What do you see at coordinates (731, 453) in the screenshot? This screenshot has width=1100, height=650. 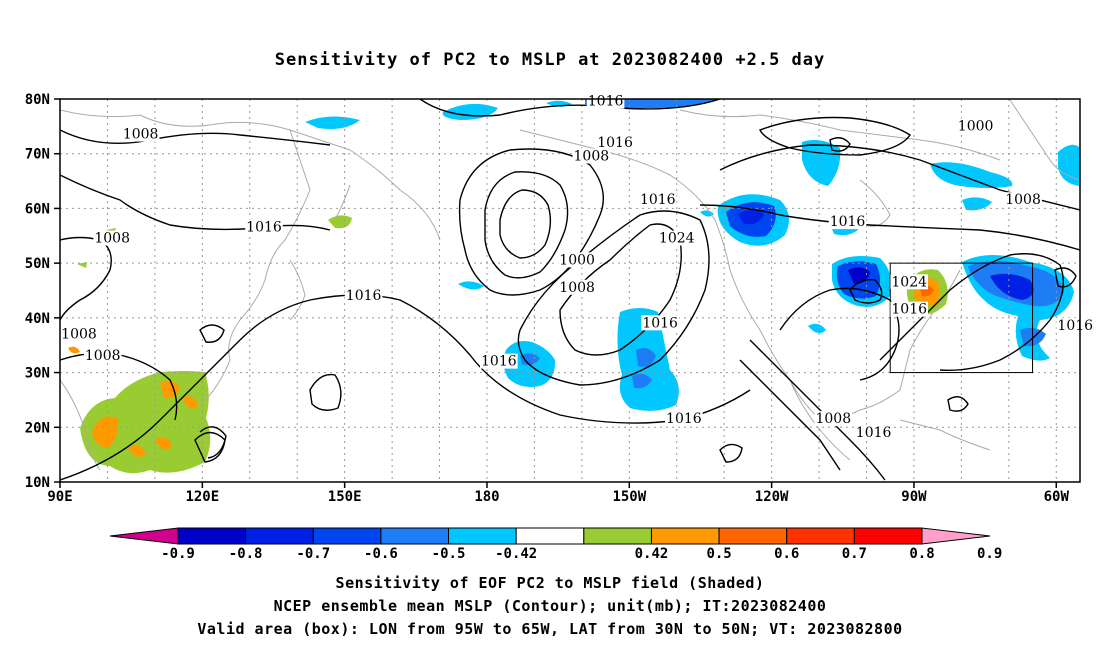 I see `contour-1016-ring` at bounding box center [731, 453].